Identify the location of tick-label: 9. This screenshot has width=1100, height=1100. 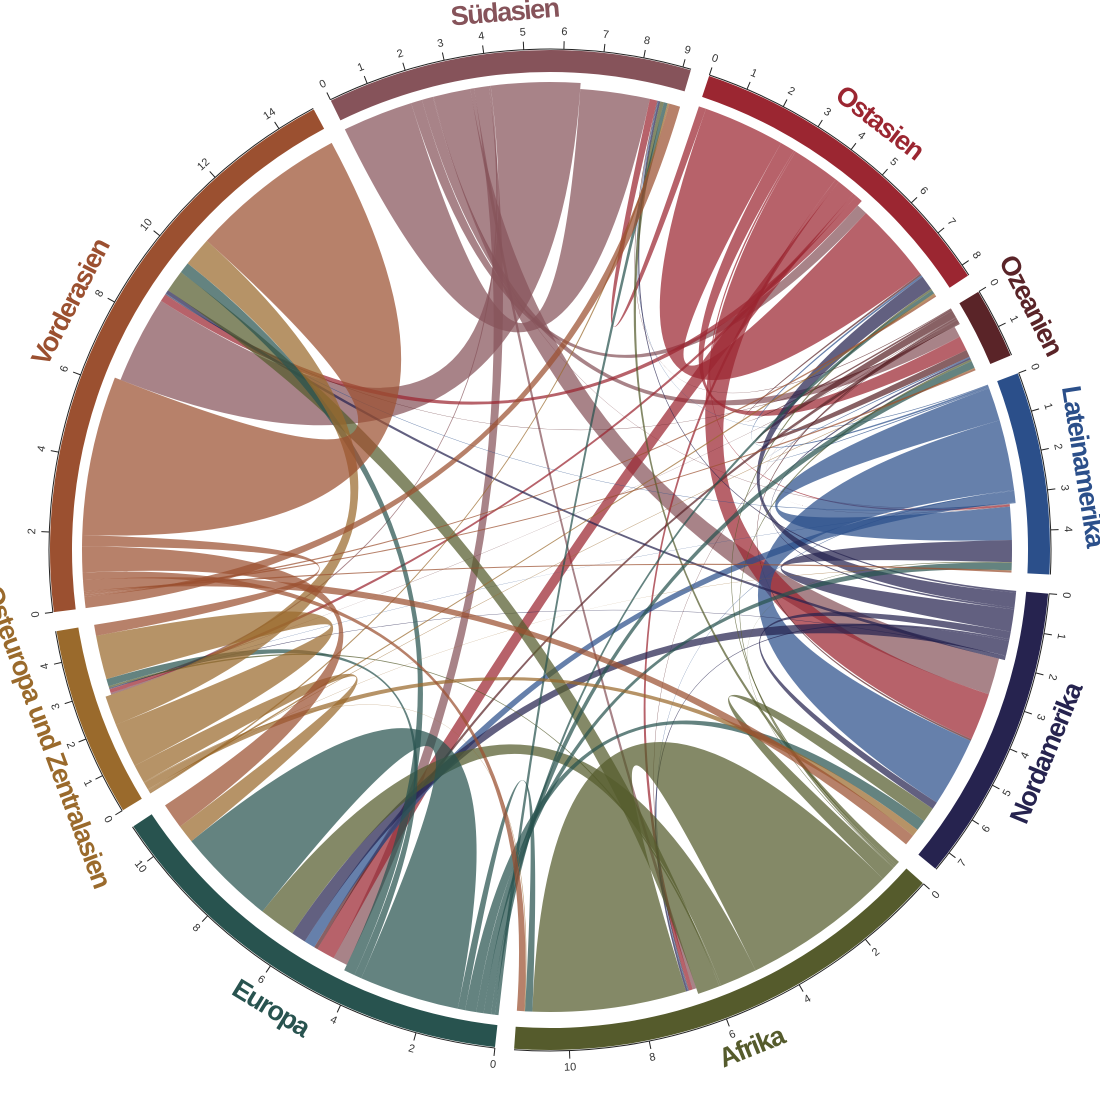
(687, 50).